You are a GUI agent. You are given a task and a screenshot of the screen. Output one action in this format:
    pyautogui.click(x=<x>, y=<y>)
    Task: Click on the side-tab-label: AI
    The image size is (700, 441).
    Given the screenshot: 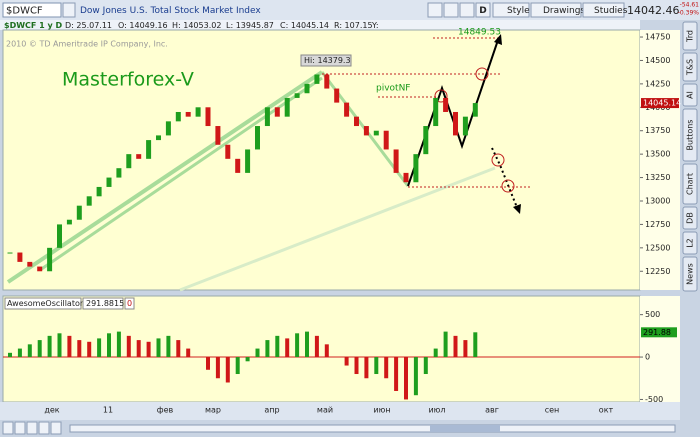 What is the action you would take?
    pyautogui.click(x=690, y=95)
    